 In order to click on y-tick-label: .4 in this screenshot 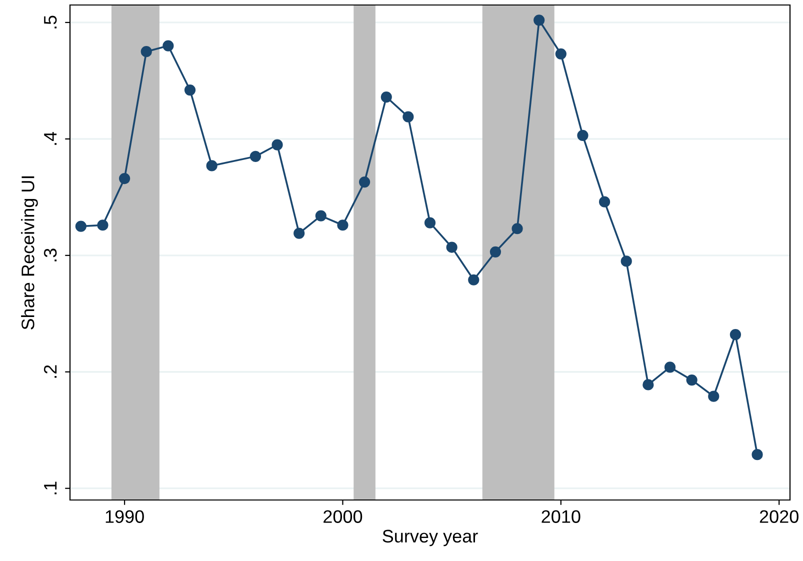, I will do `click(50, 138)`.